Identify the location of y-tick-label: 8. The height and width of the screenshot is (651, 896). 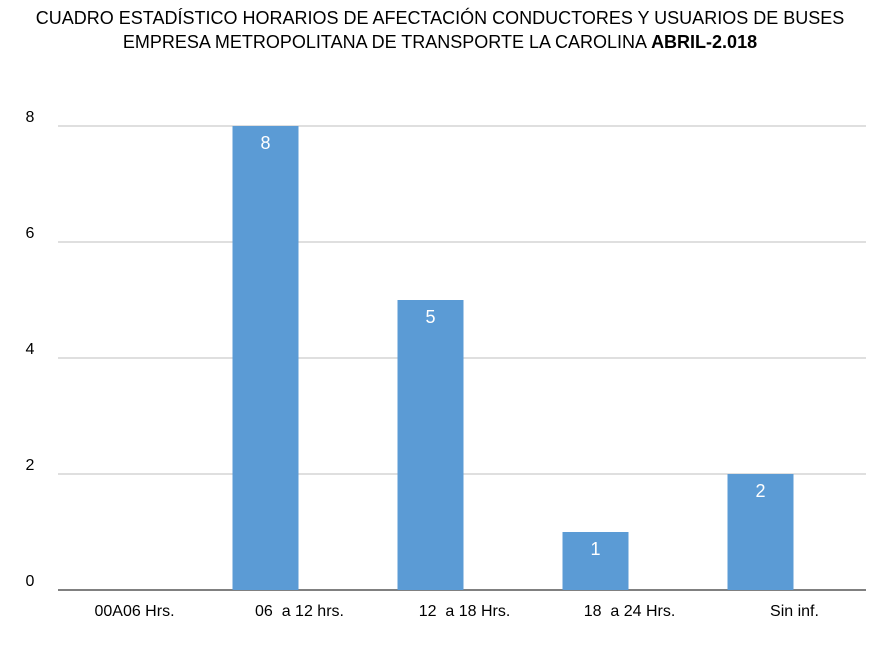
(30, 117).